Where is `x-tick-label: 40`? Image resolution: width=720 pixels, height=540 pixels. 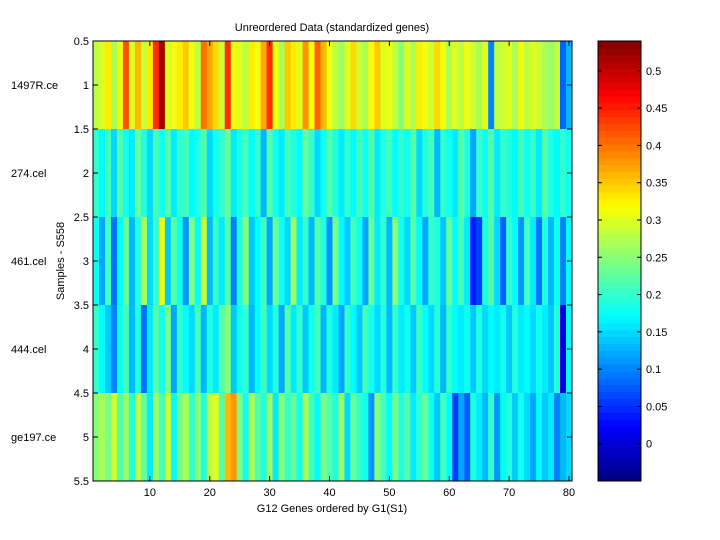
x-tick-label: 40 is located at coordinates (329, 493).